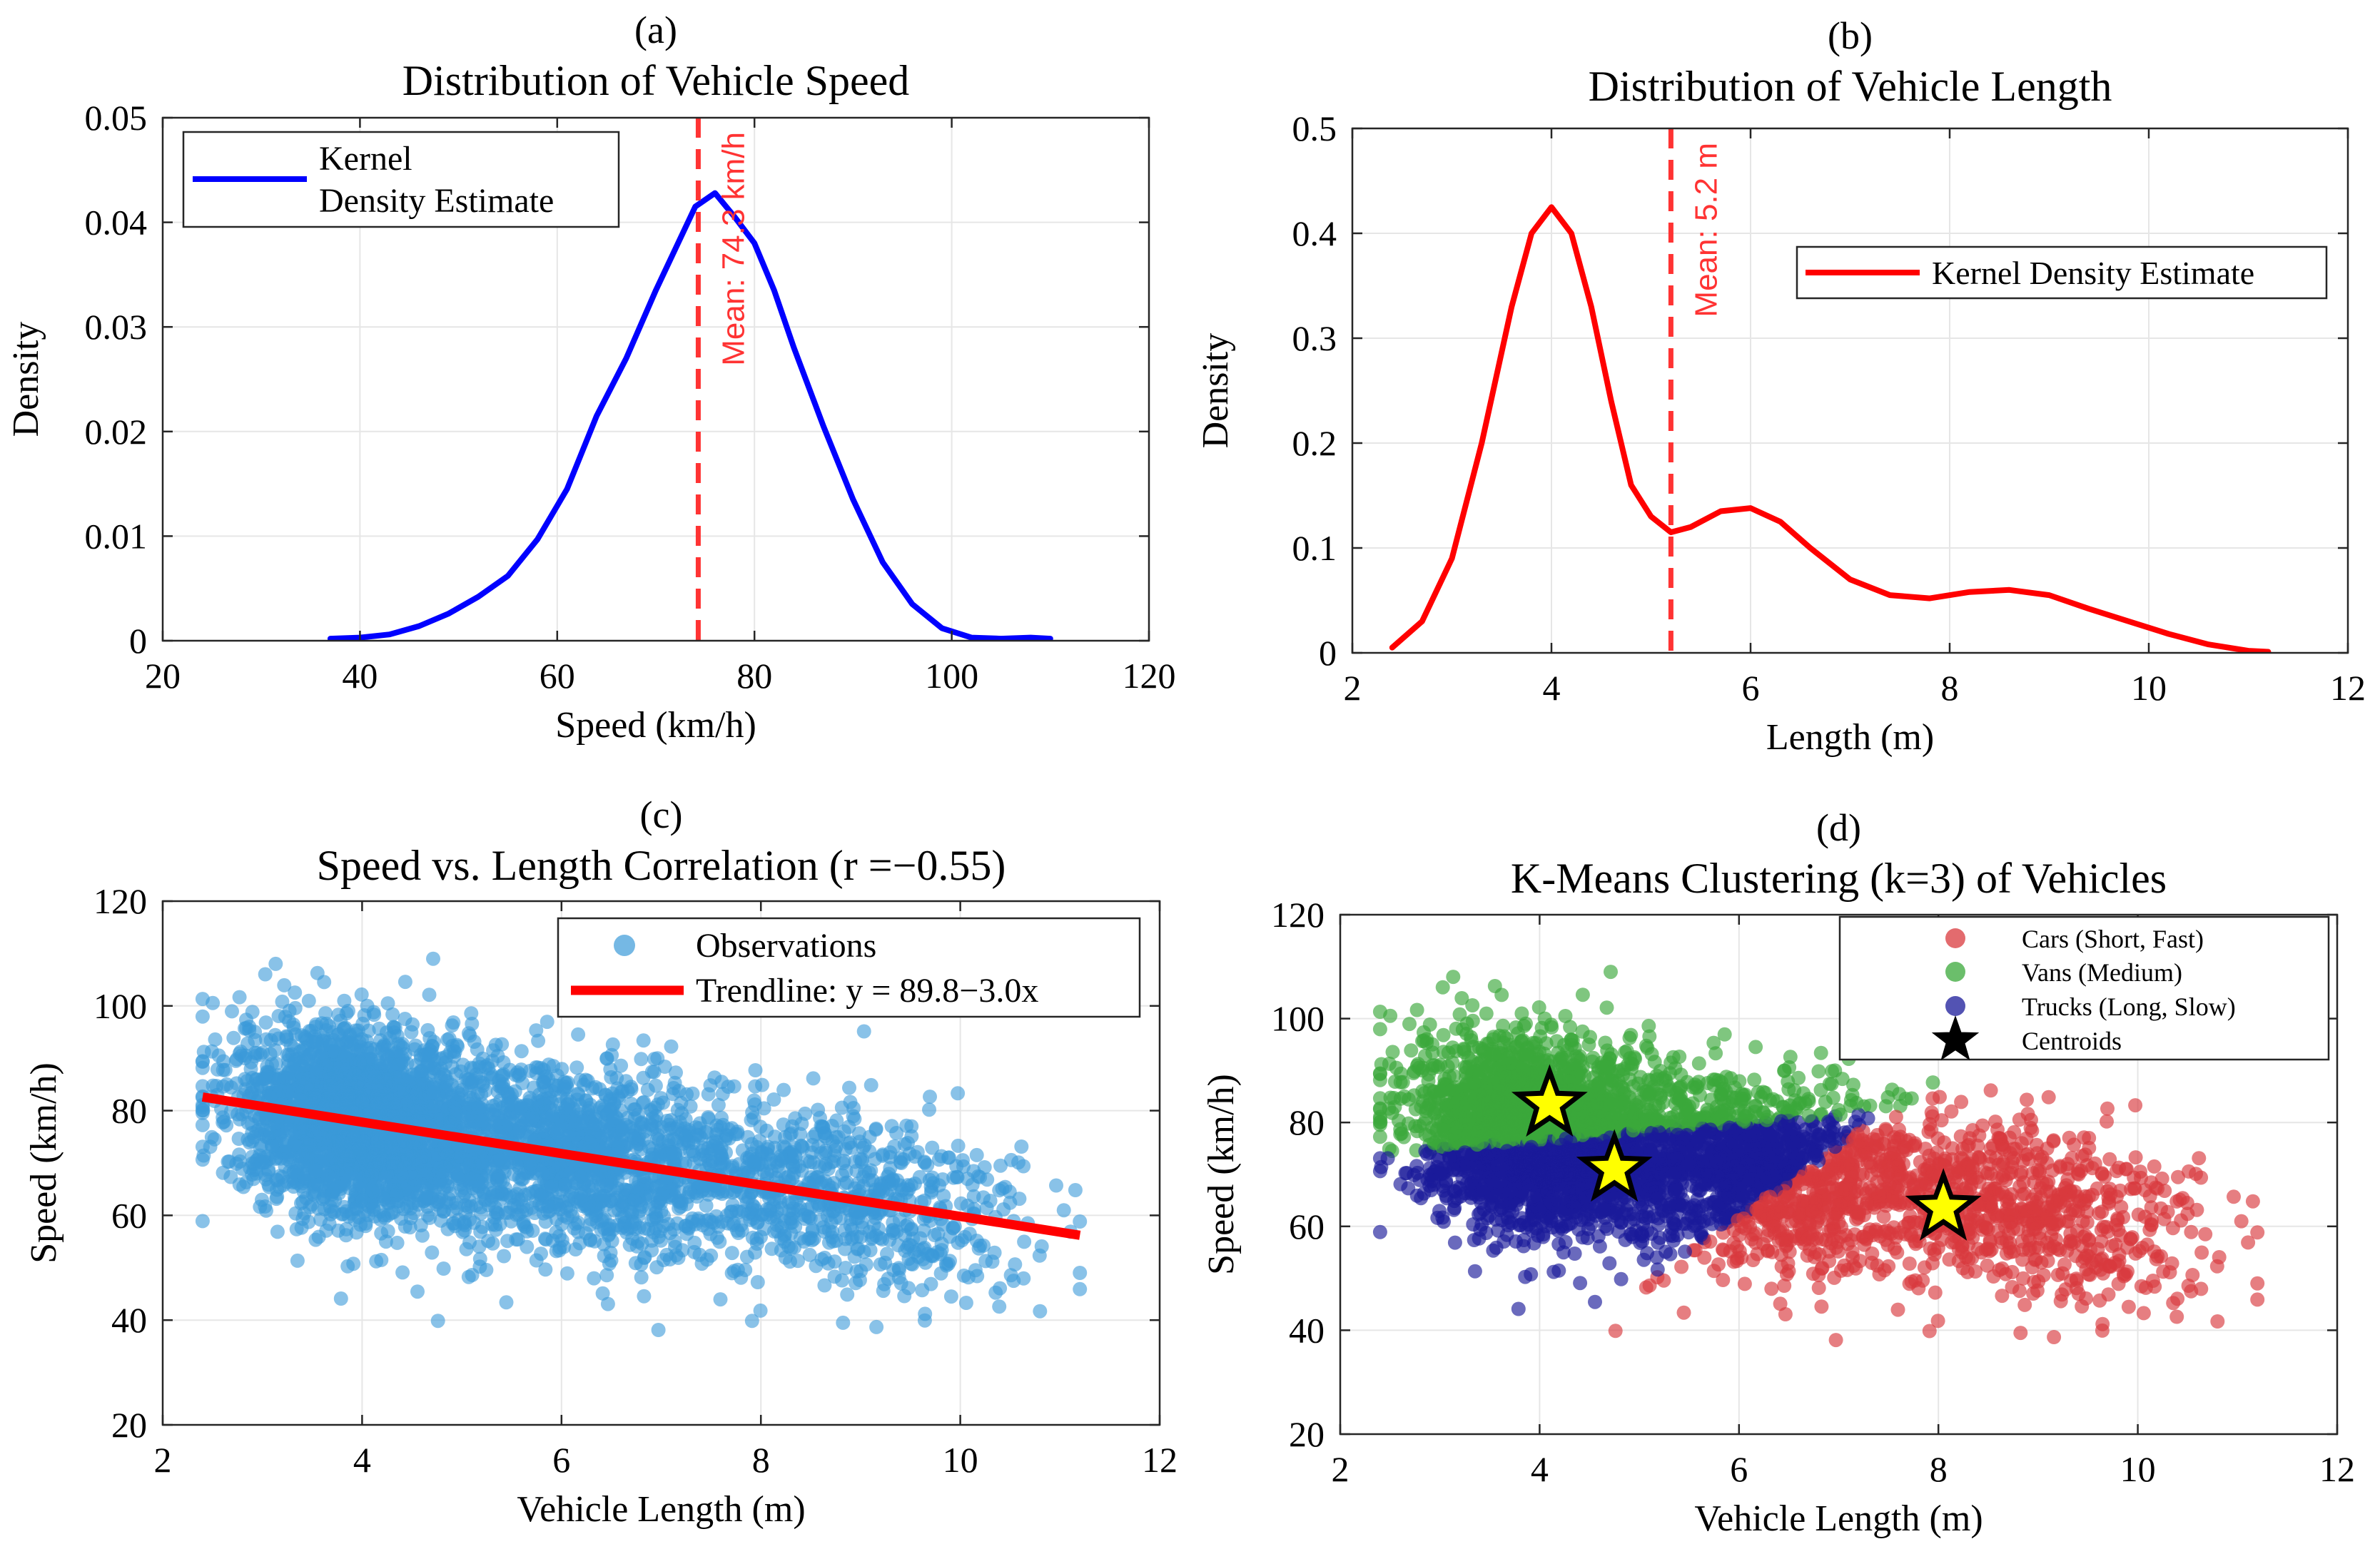  Describe the element at coordinates (116, 223) in the screenshot. I see `y-tick-label: 0.04` at that location.